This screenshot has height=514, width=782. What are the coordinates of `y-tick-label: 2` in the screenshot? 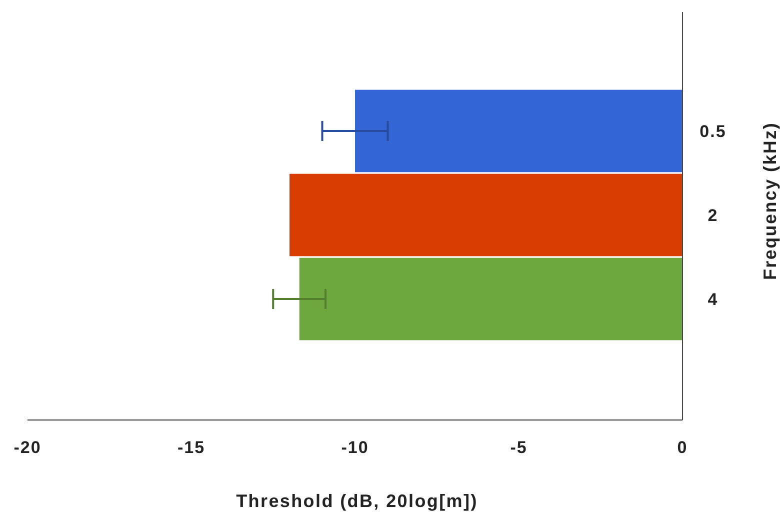 It's located at (713, 215).